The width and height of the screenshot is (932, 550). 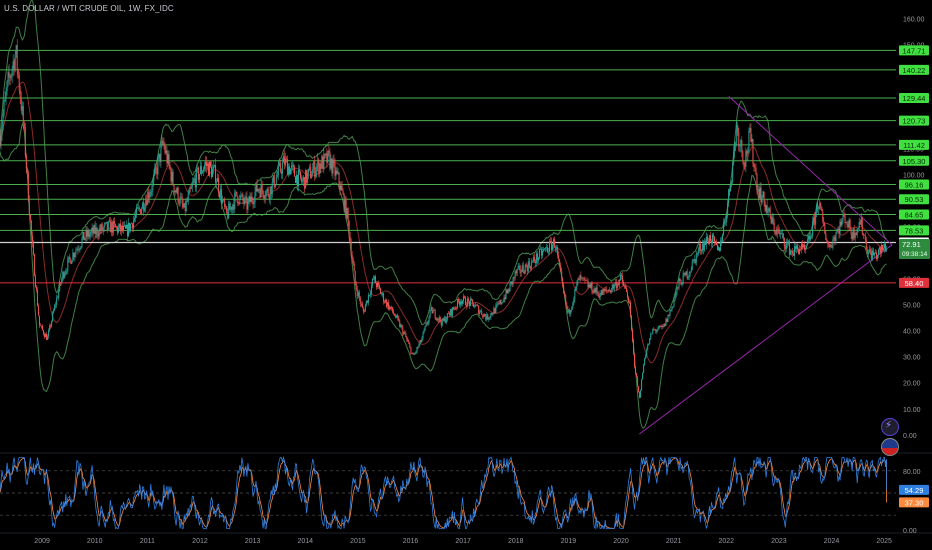 I want to click on us-flag-icon, so click(x=890, y=447).